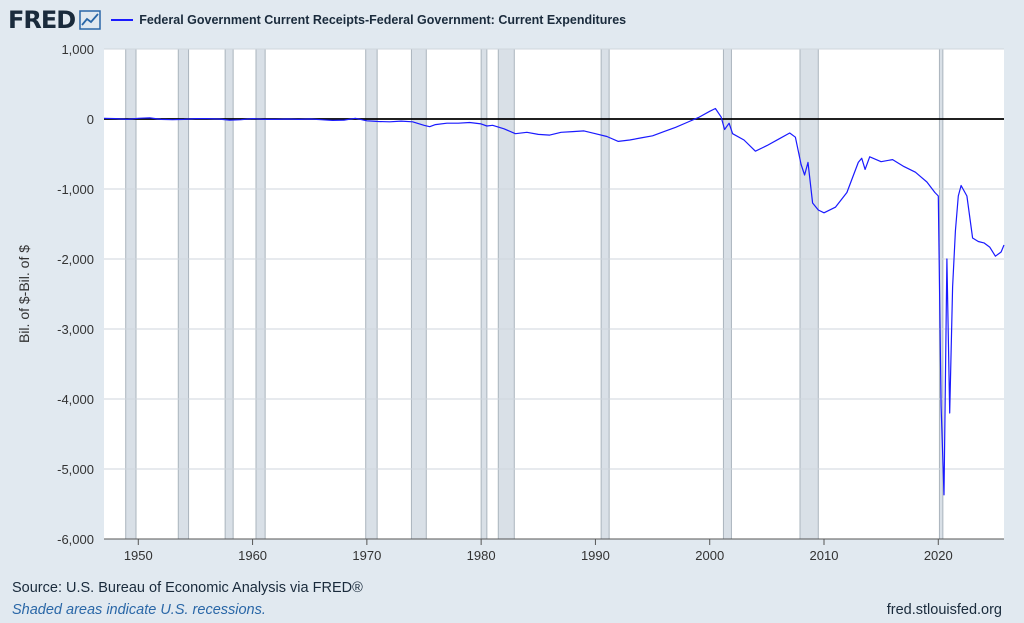 This screenshot has width=1024, height=623. What do you see at coordinates (938, 555) in the screenshot?
I see `x-tick-label: 2020` at bounding box center [938, 555].